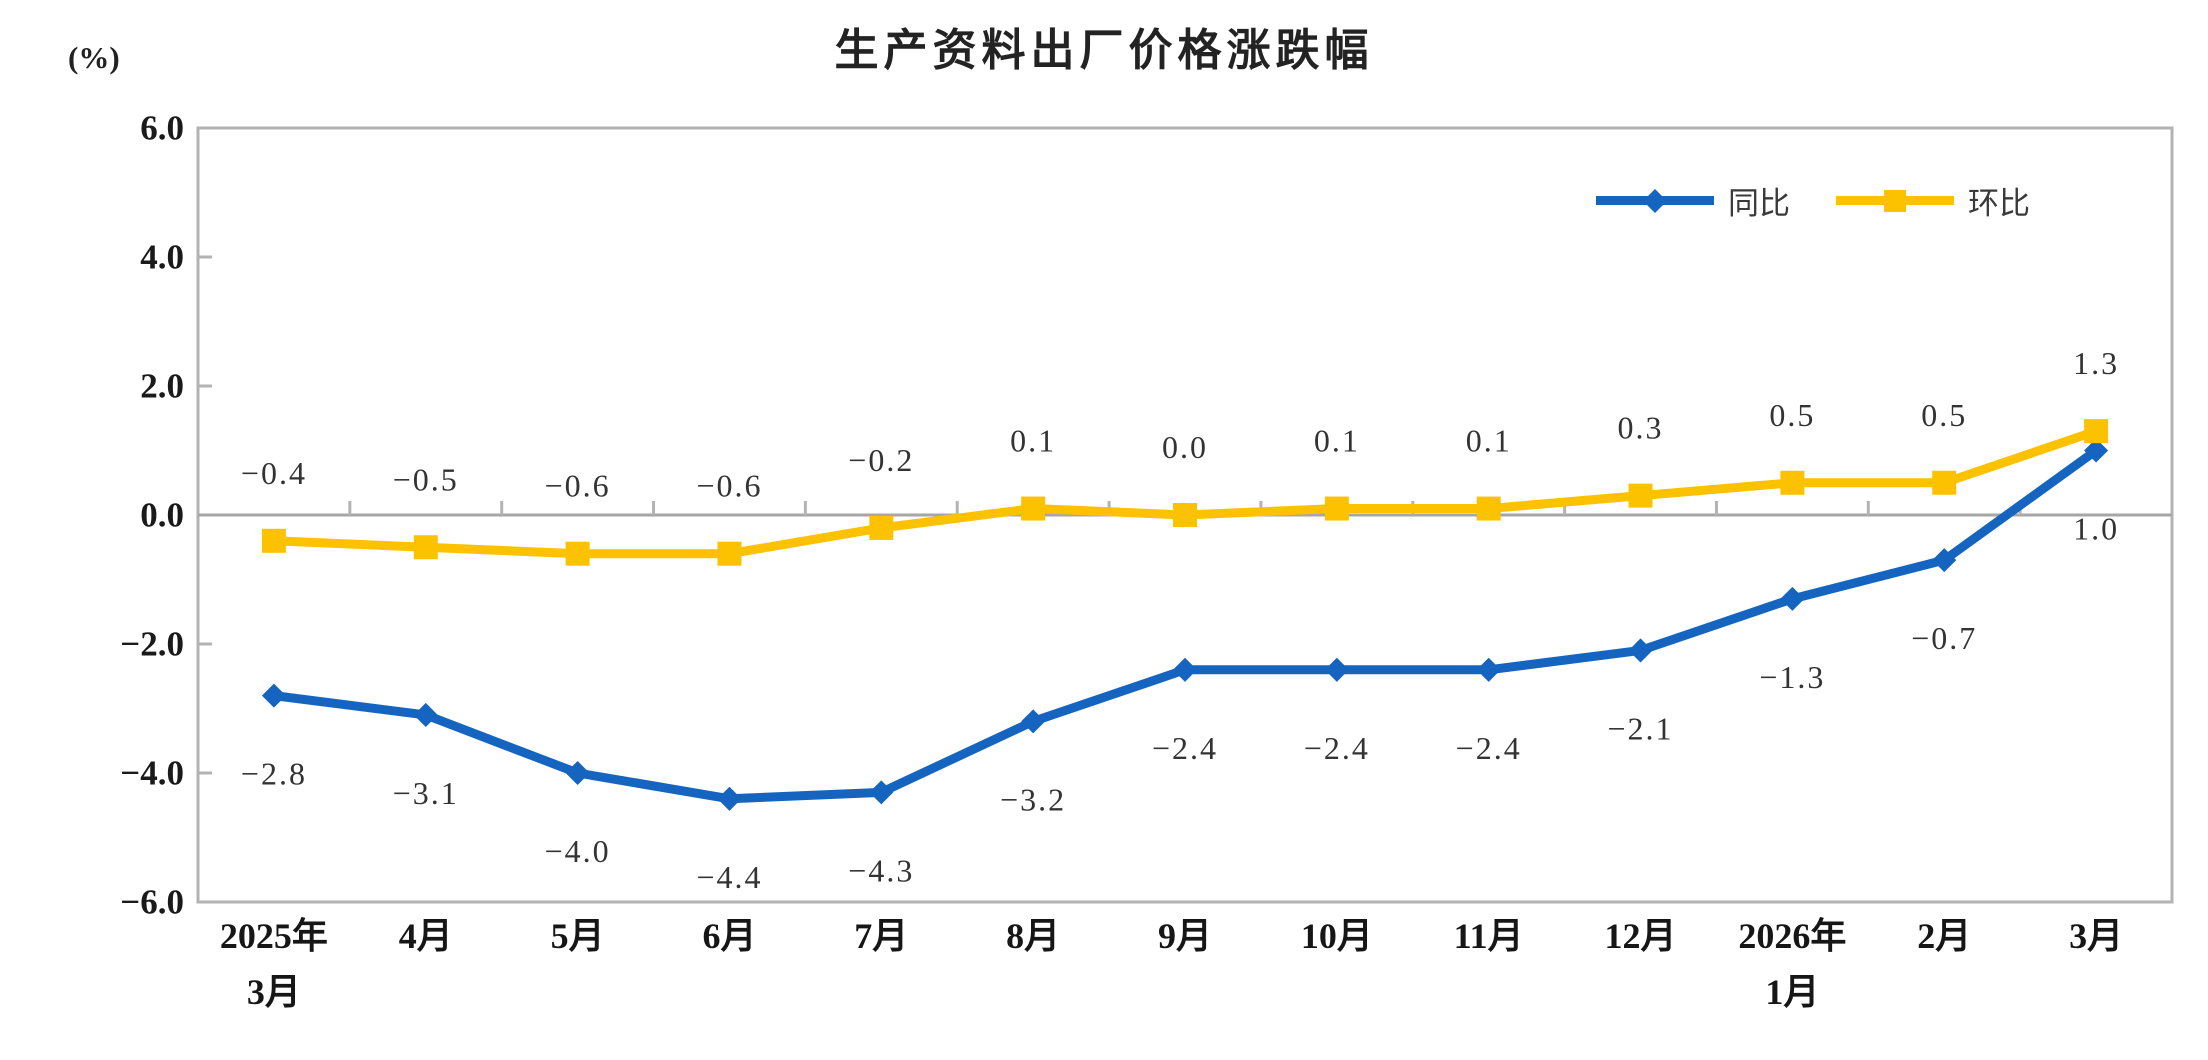 The width and height of the screenshot is (2208, 1060). Describe the element at coordinates (426, 793) in the screenshot. I see `data-label-yoy: −3.1` at that location.